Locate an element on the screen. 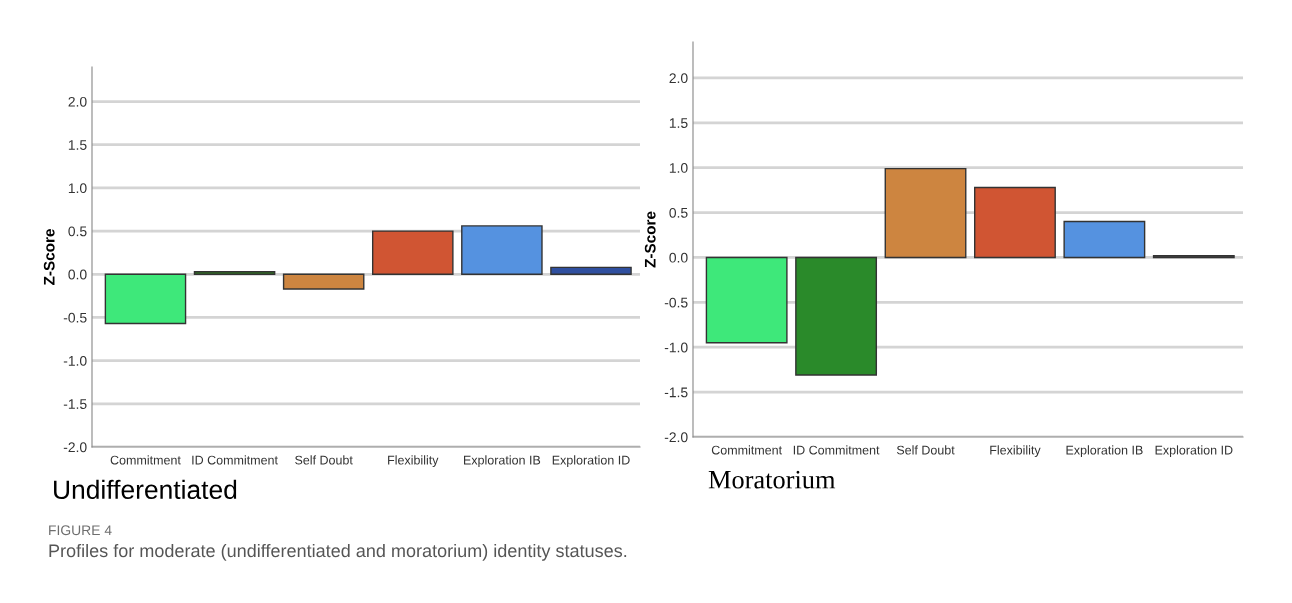 This screenshot has width=1292, height=603. text: Profiles for moderate (undifferentiated and moratorium) identity statuses. is located at coordinates (338, 552).